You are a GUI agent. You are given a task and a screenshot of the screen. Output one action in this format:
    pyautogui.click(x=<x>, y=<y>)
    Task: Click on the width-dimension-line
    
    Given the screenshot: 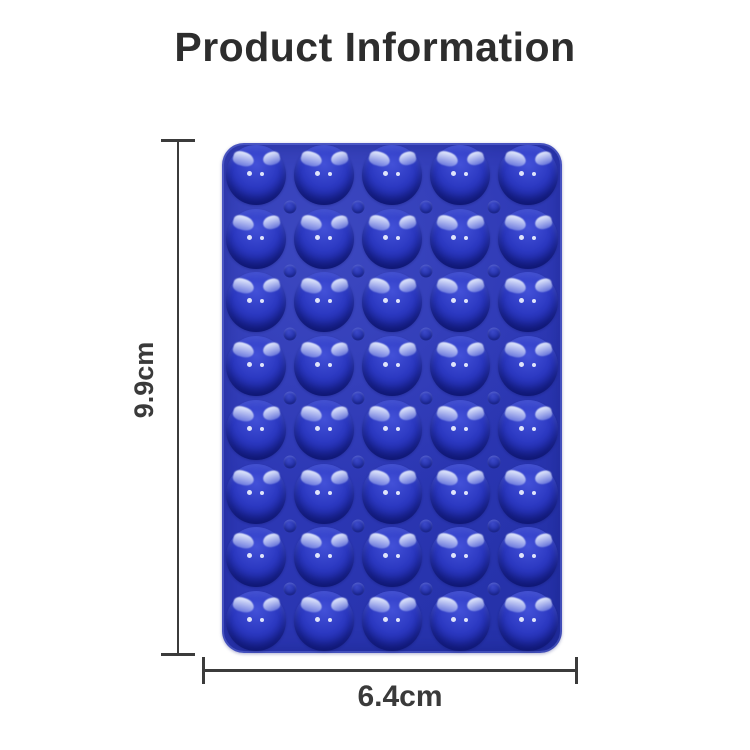 What is the action you would take?
    pyautogui.click(x=390, y=670)
    